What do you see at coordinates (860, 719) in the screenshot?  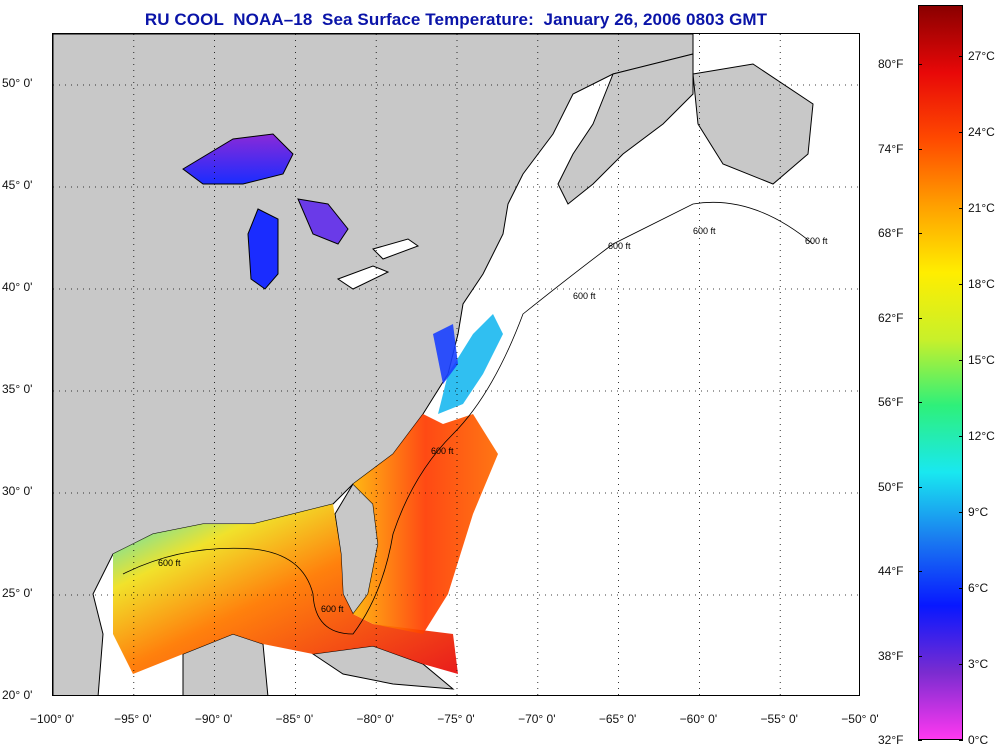 I see `longitude-label: −50° 0'` at bounding box center [860, 719].